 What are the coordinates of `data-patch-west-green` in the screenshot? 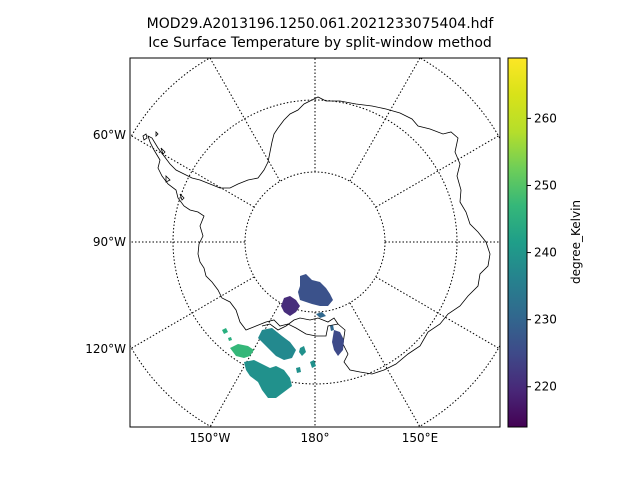 It's located at (242, 351).